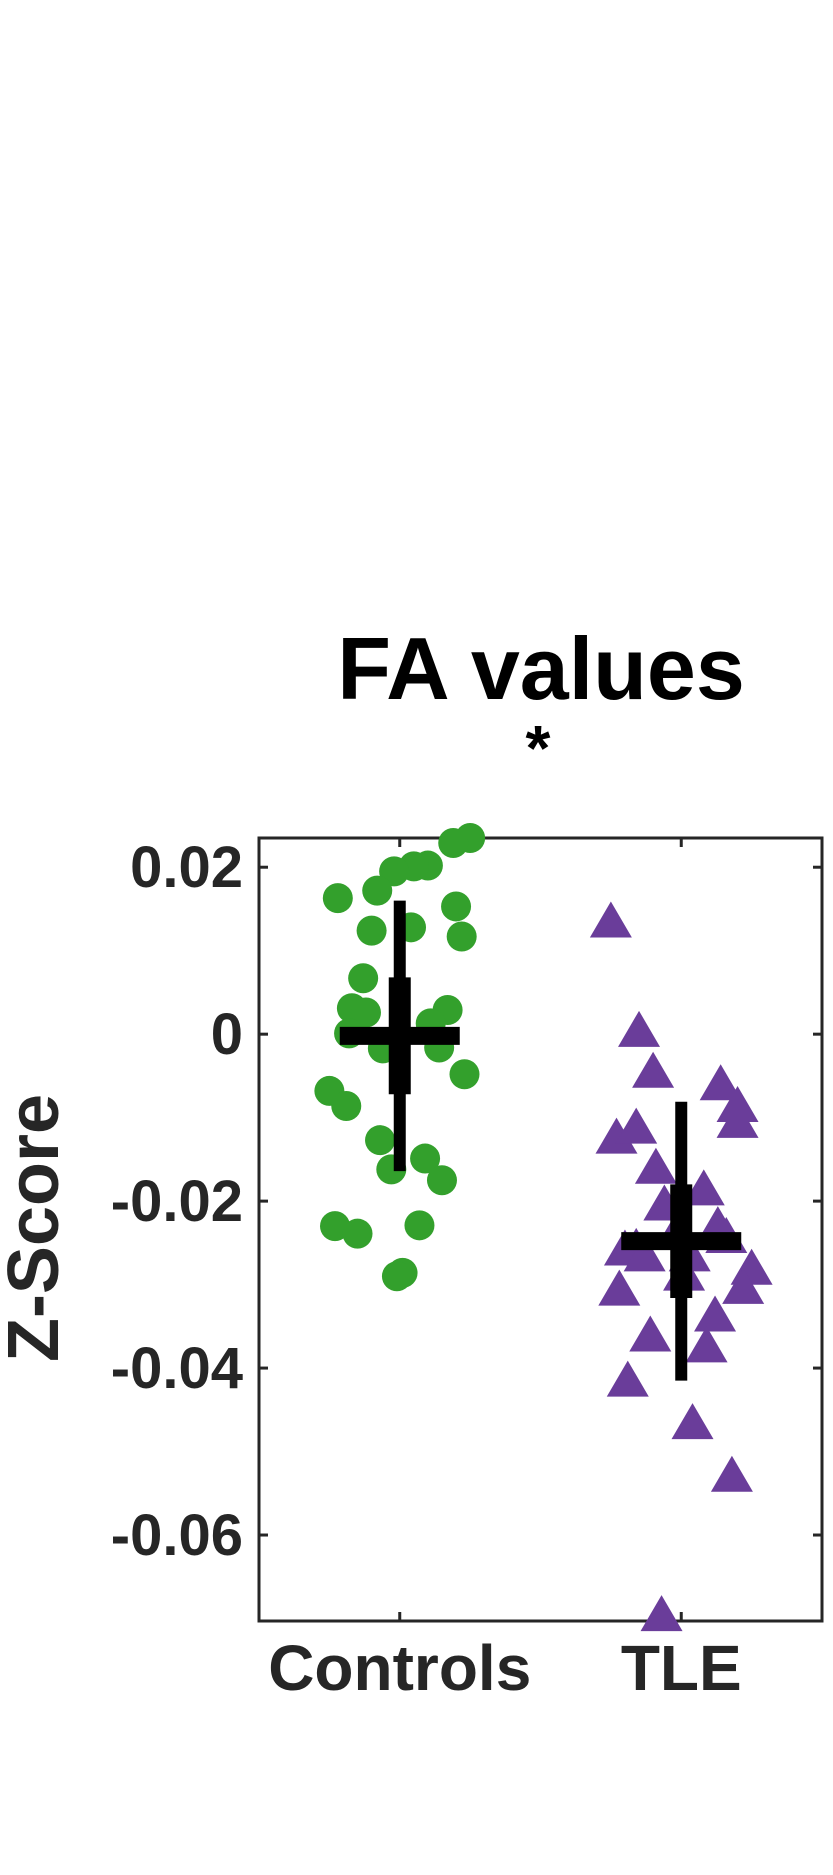 Image resolution: width=833 pixels, height=1875 pixels. What do you see at coordinates (681, 1668) in the screenshot?
I see `x-tick-label: TLE` at bounding box center [681, 1668].